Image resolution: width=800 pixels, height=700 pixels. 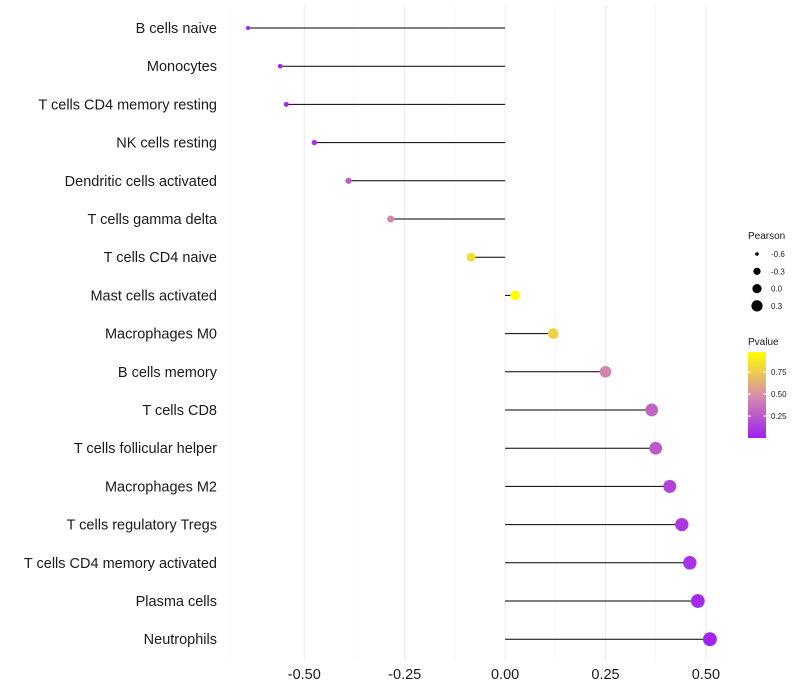 I want to click on category-label: Dendritic cells activated, so click(x=141, y=182).